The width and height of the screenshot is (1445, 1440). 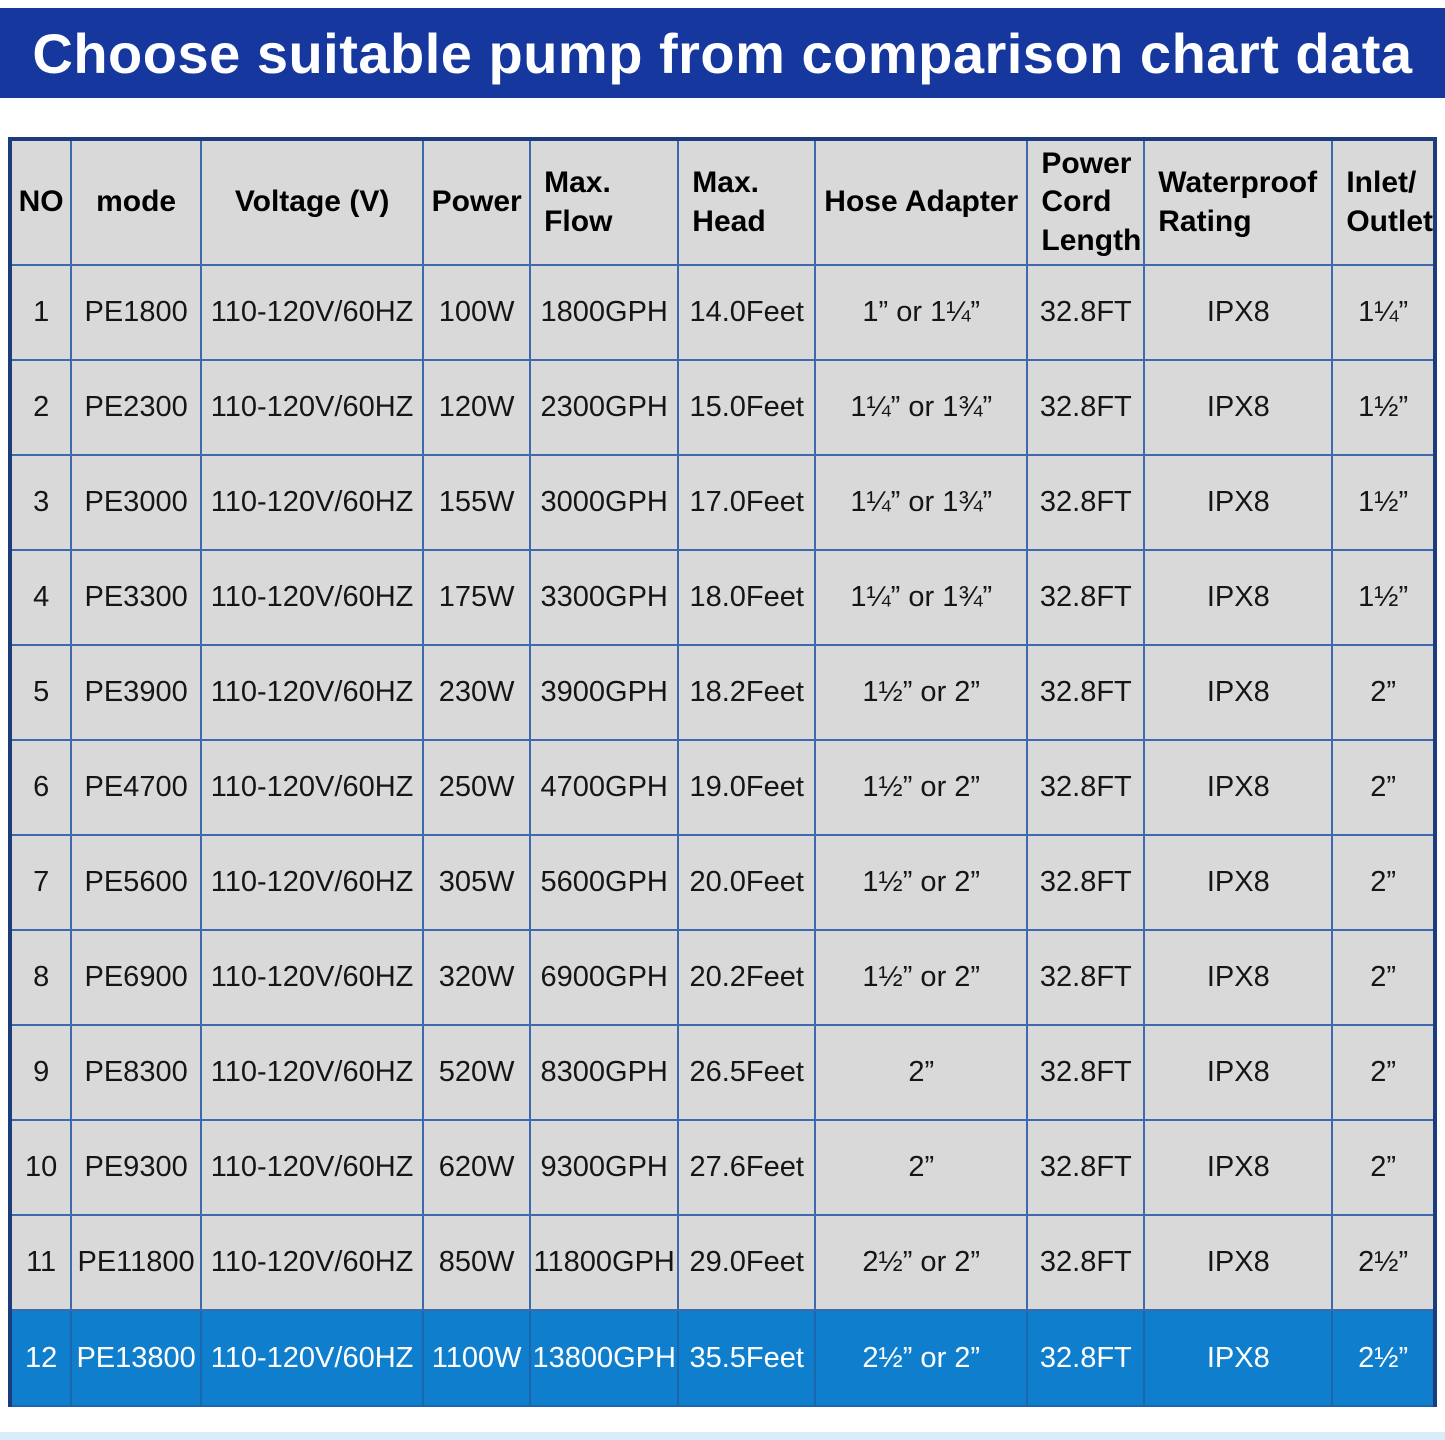 What do you see at coordinates (40, 597) in the screenshot?
I see `table-cell: 4` at bounding box center [40, 597].